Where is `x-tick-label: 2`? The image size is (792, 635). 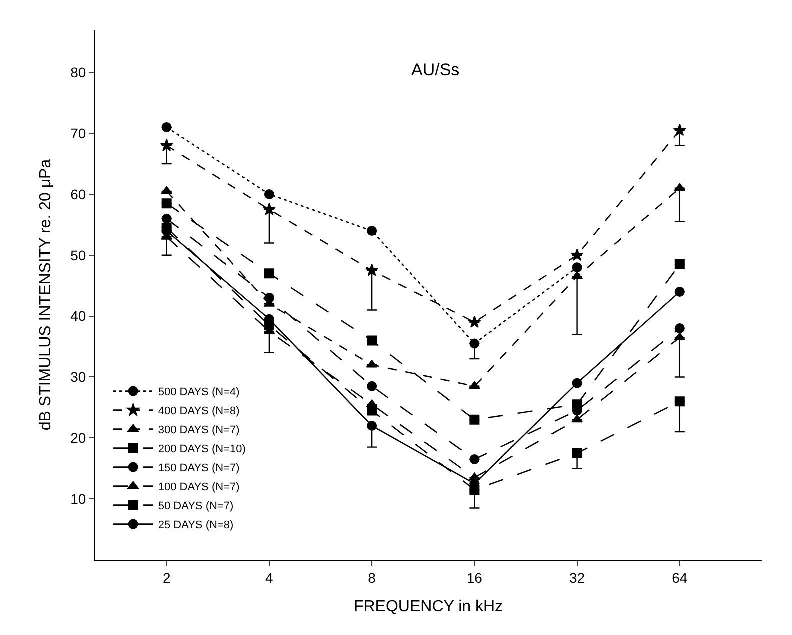 x-tick-label: 2 is located at coordinates (166, 578).